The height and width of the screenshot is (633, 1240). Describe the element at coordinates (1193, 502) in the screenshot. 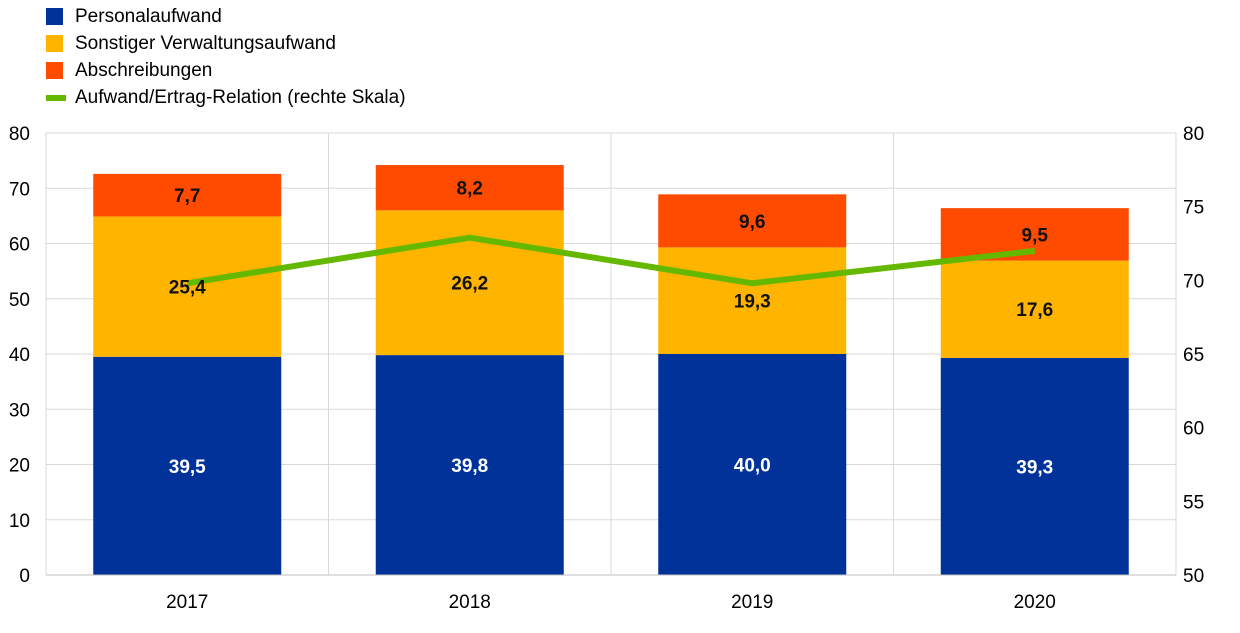

I see `y-right-tick-label: 55` at that location.